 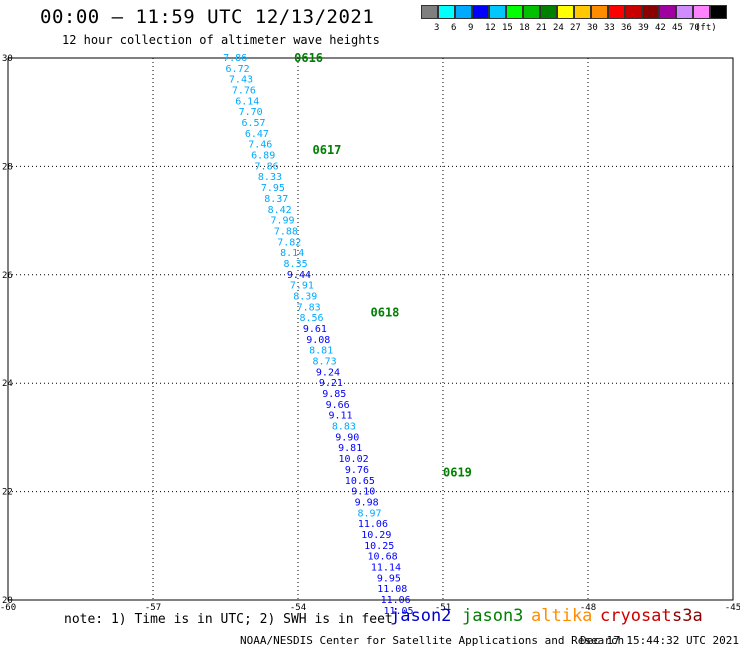 I want to click on wave-height-point: 9.11, so click(x=340, y=416).